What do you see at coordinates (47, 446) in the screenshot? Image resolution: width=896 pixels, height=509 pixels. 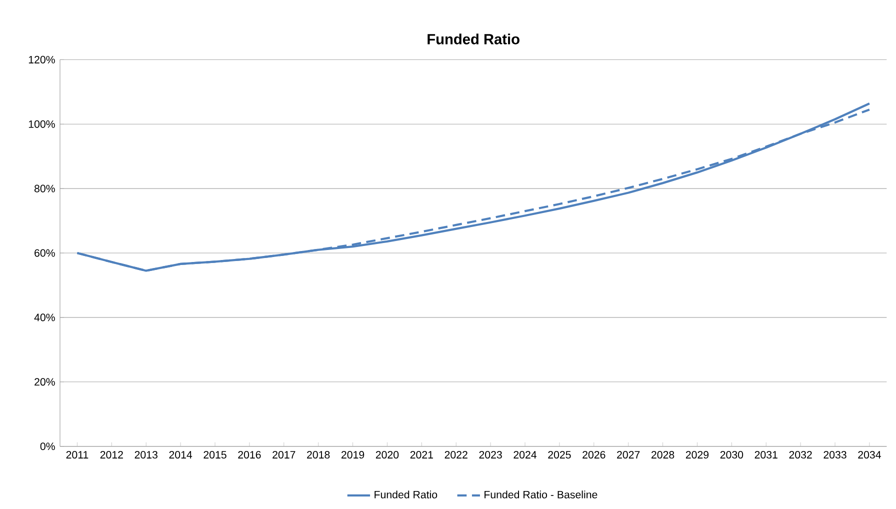 I see `y-tick-label: 0%` at bounding box center [47, 446].